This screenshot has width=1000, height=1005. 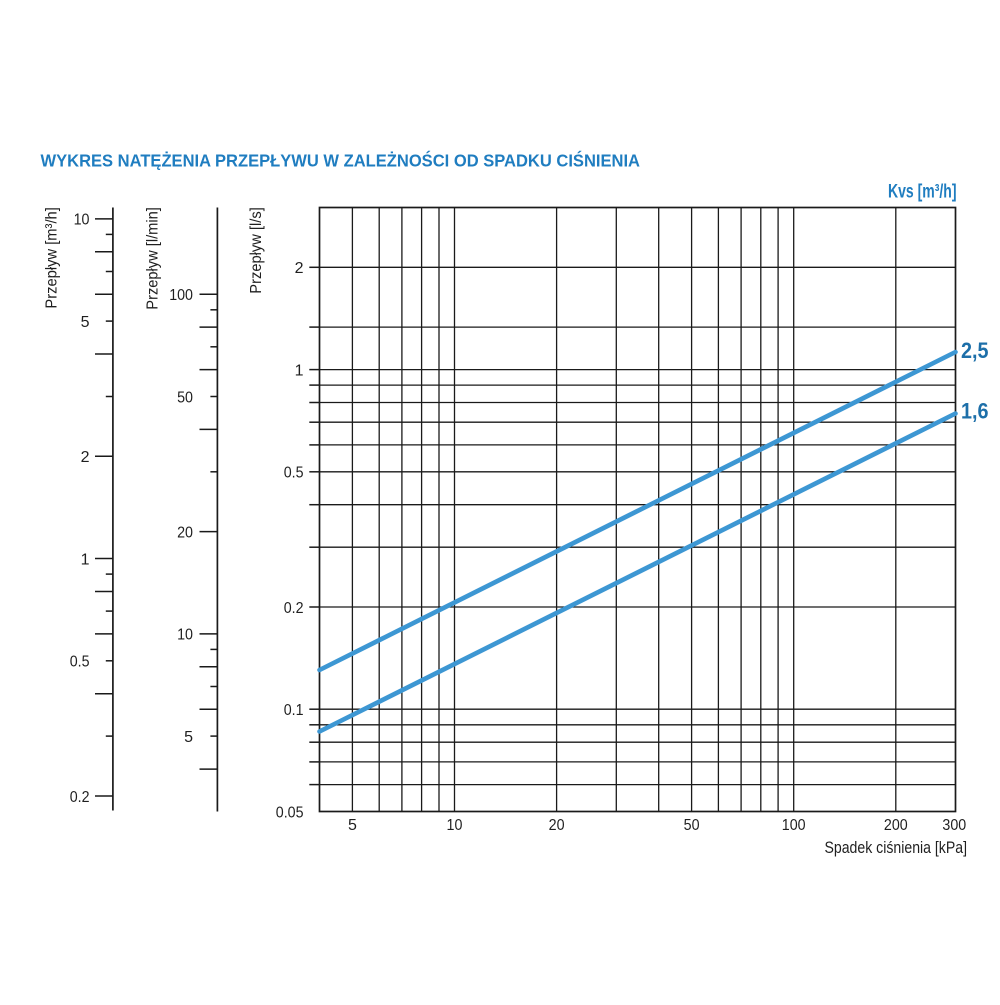 What do you see at coordinates (975, 410) in the screenshot?
I see `svg-text: 1,6` at bounding box center [975, 410].